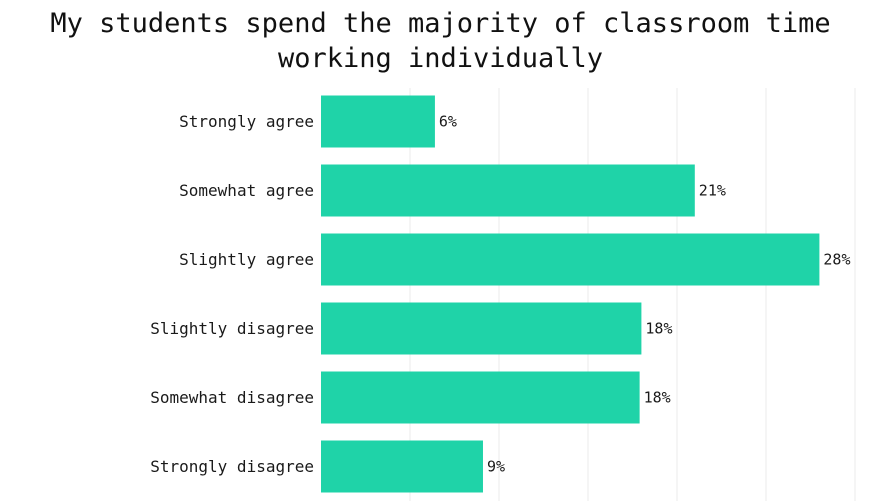  I want to click on category-label: Slightly disagree, so click(232, 328).